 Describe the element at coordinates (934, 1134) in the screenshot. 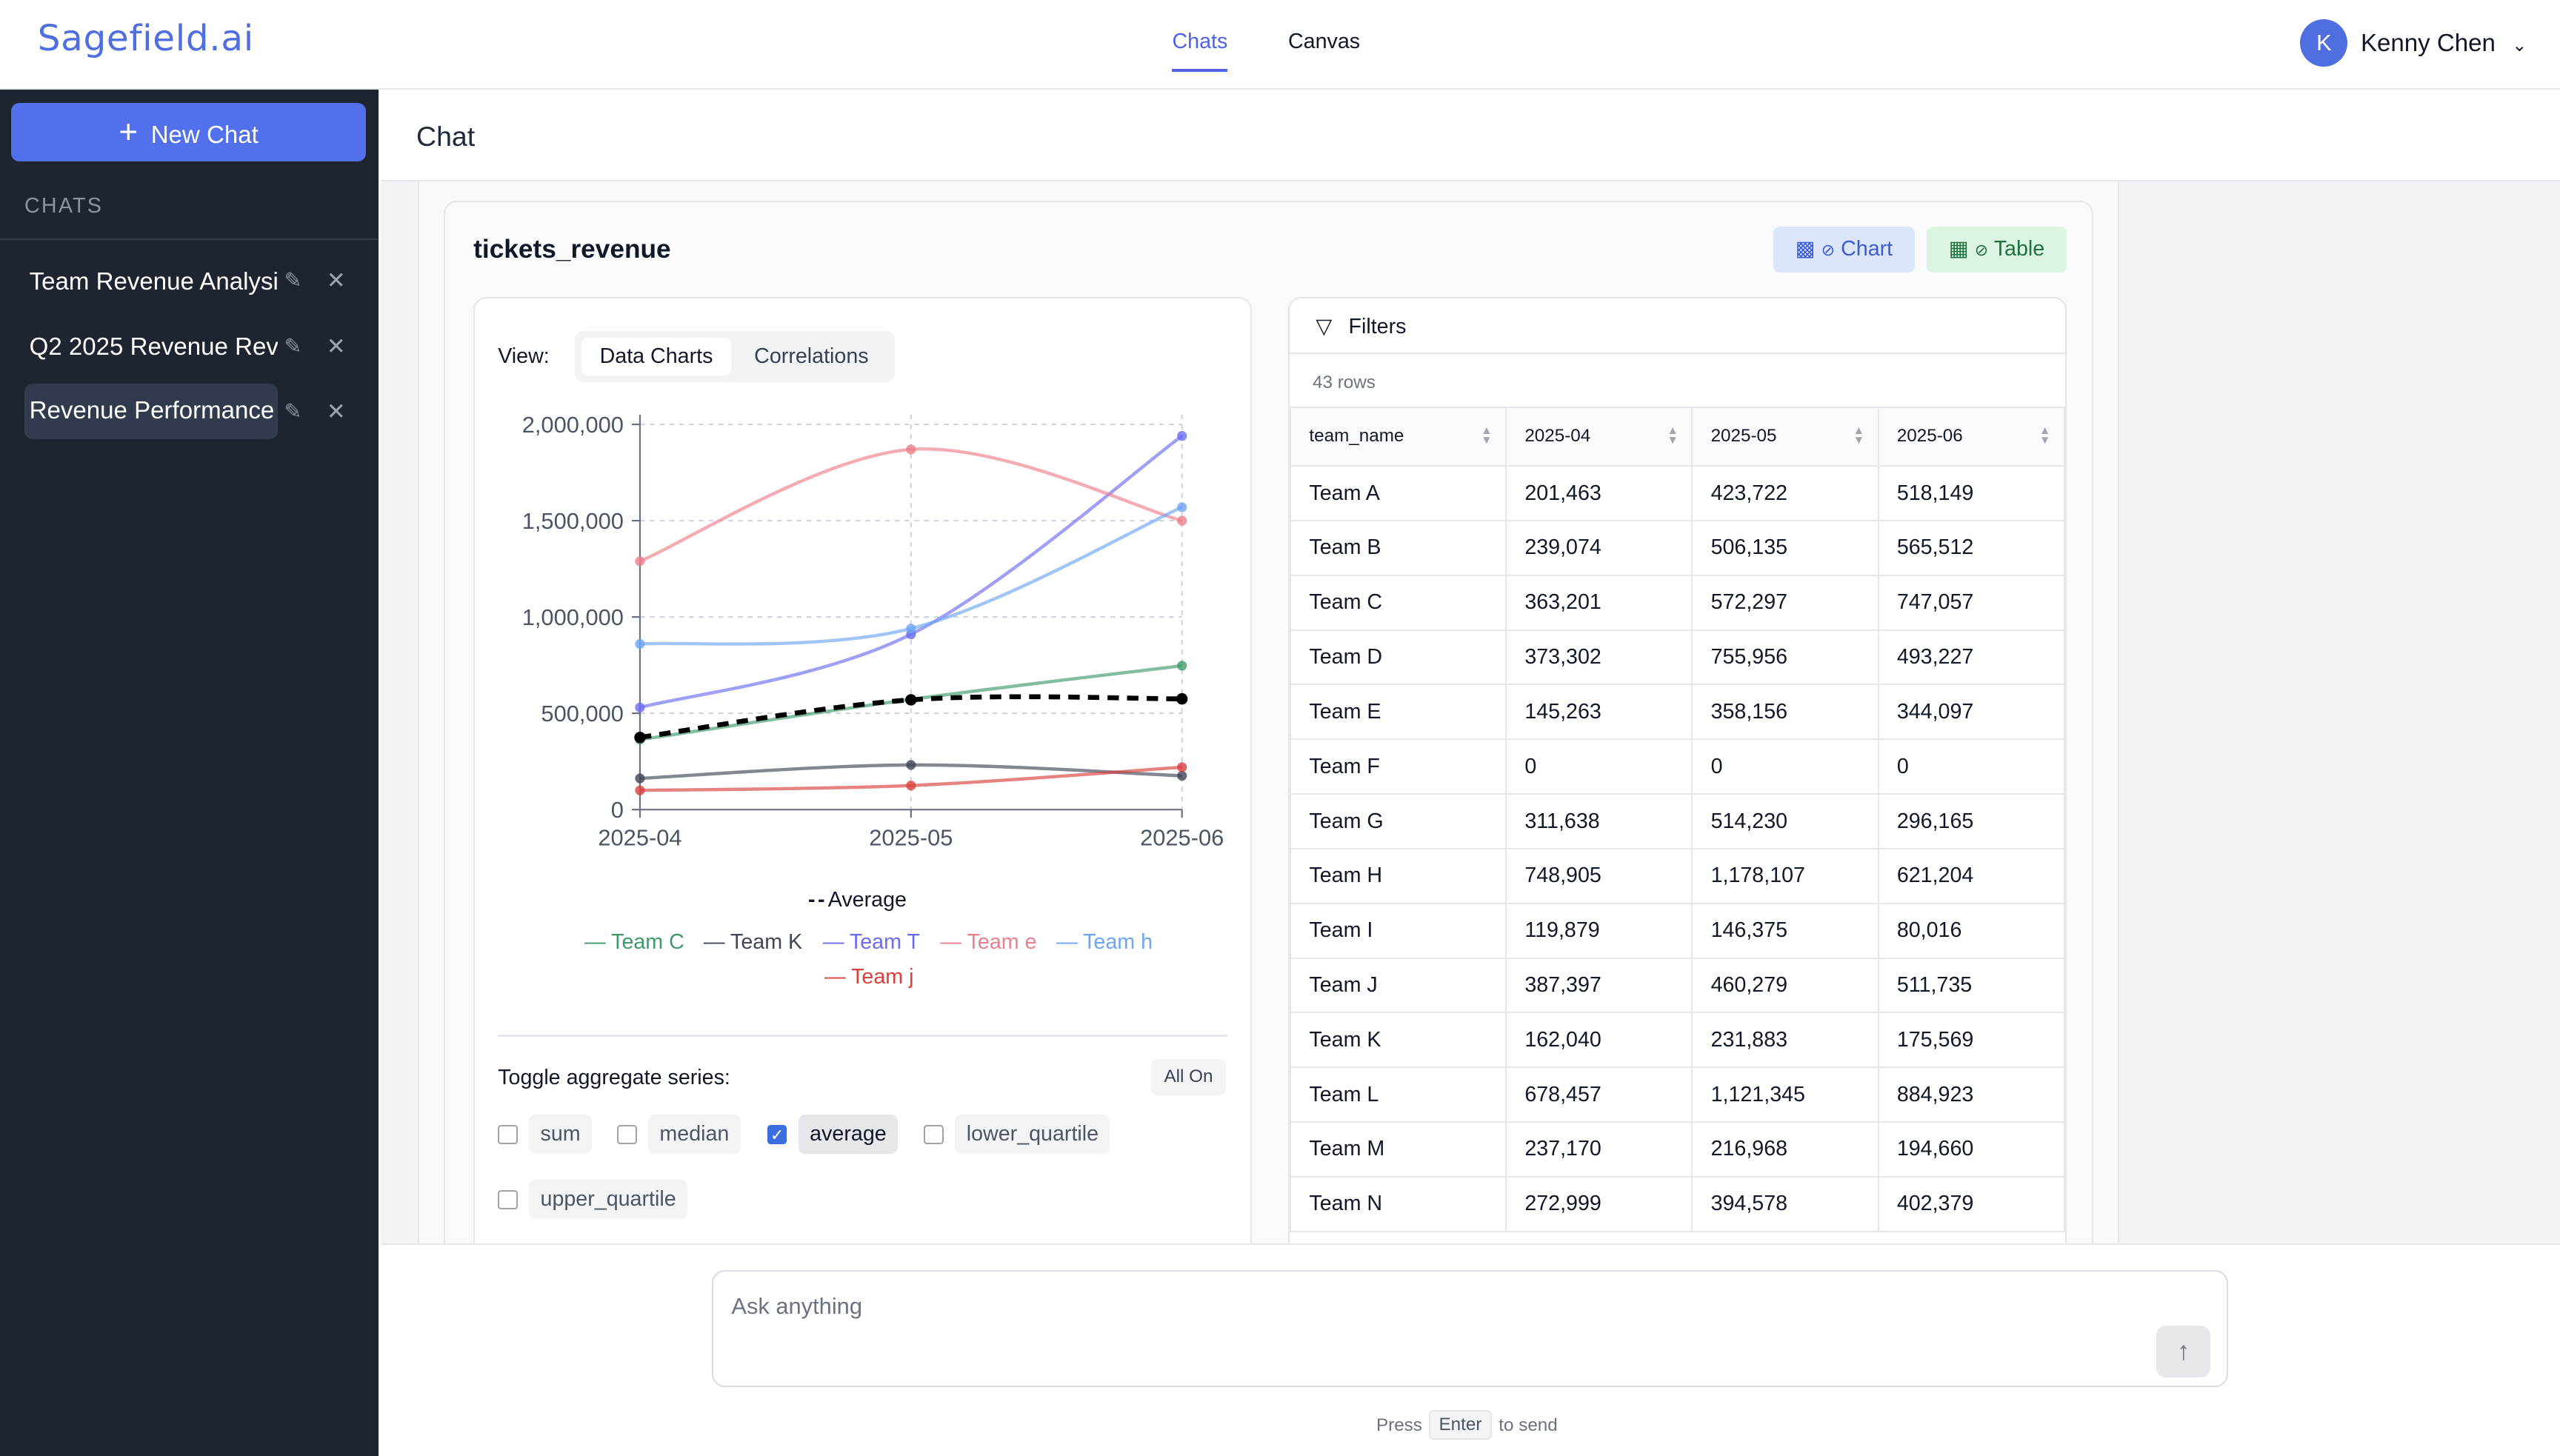

I see `checkbox-lower_quartile` at that location.